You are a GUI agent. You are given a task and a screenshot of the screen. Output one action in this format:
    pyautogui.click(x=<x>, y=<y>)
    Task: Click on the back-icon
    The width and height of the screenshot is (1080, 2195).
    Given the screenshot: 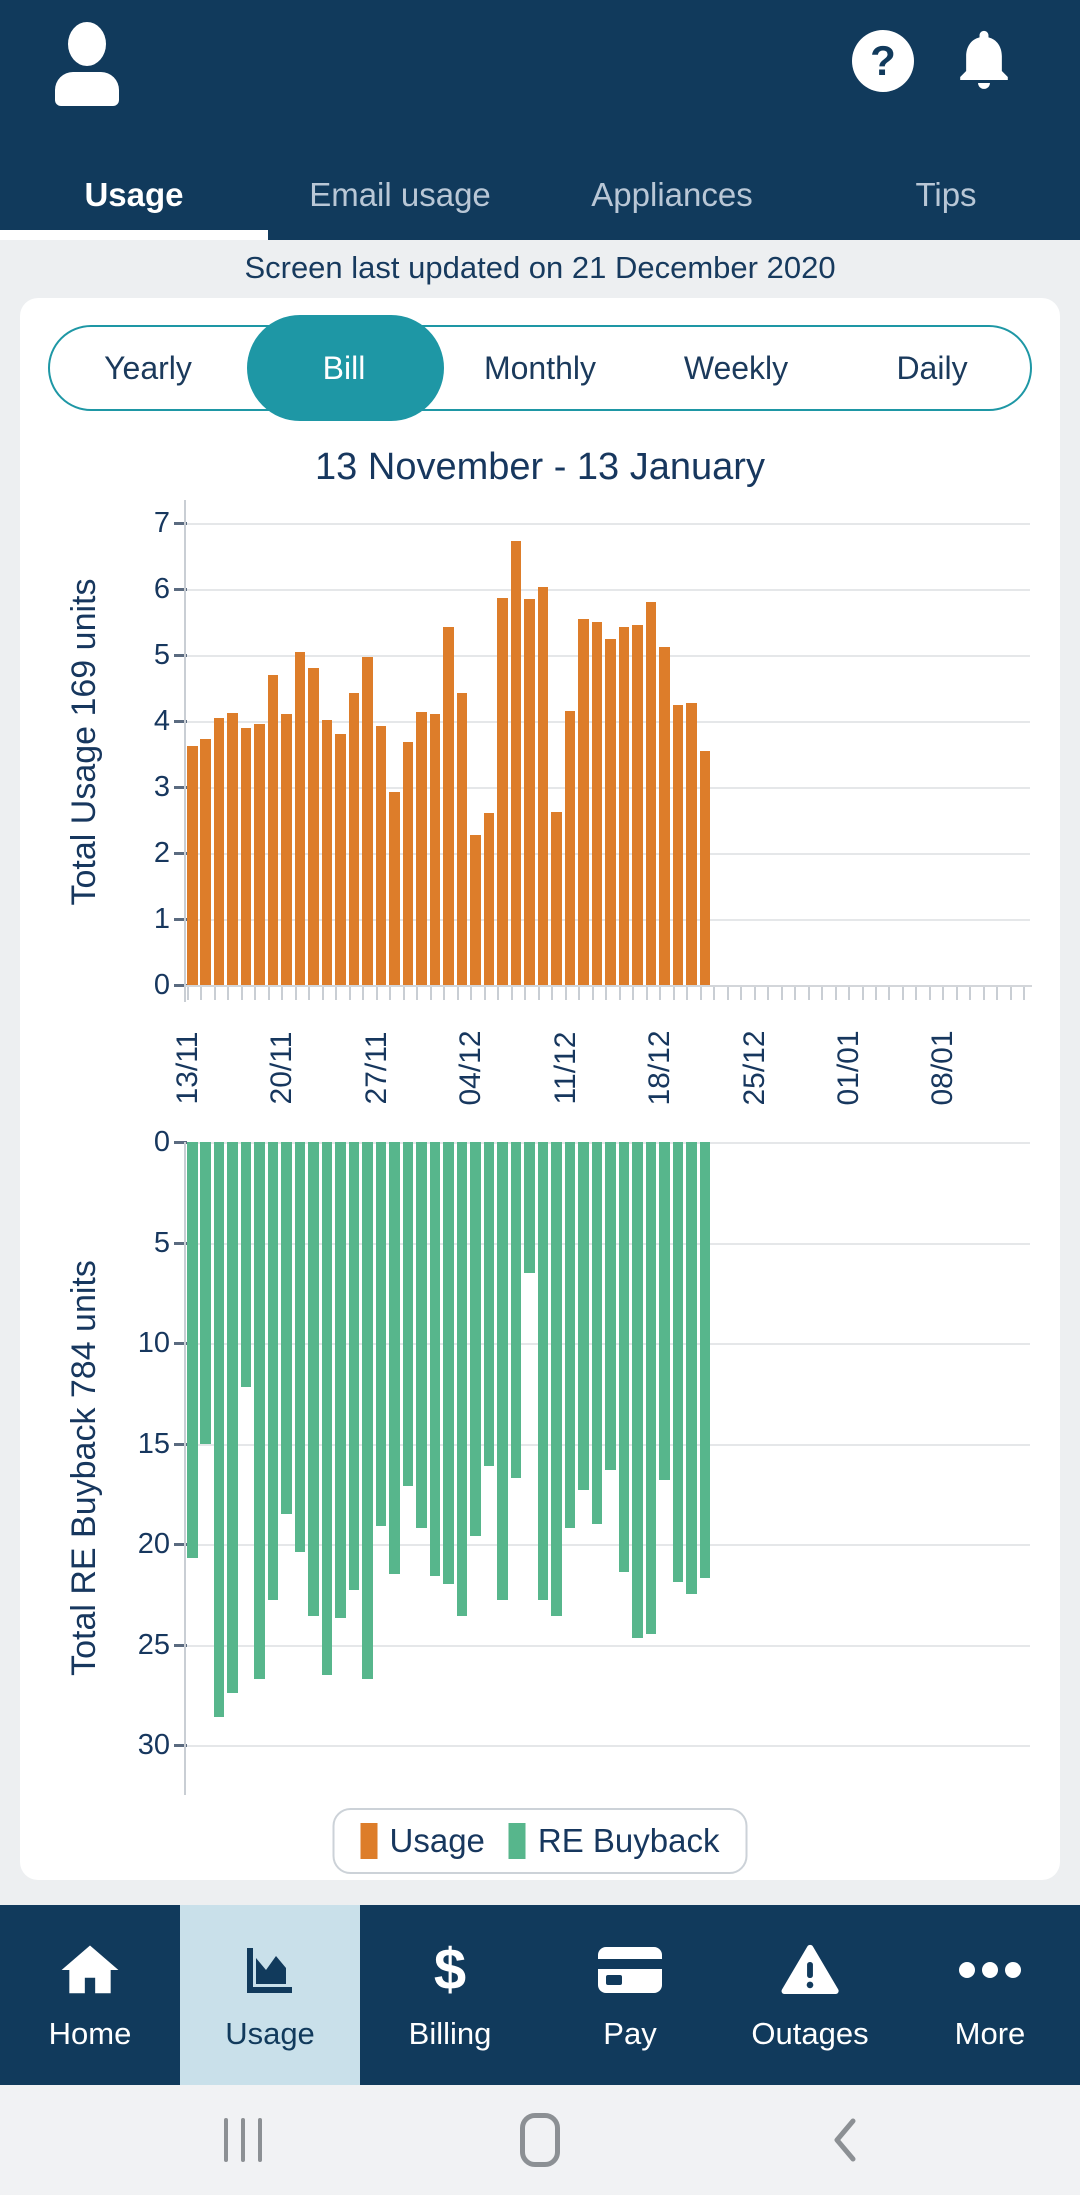 What is the action you would take?
    pyautogui.click(x=845, y=2140)
    